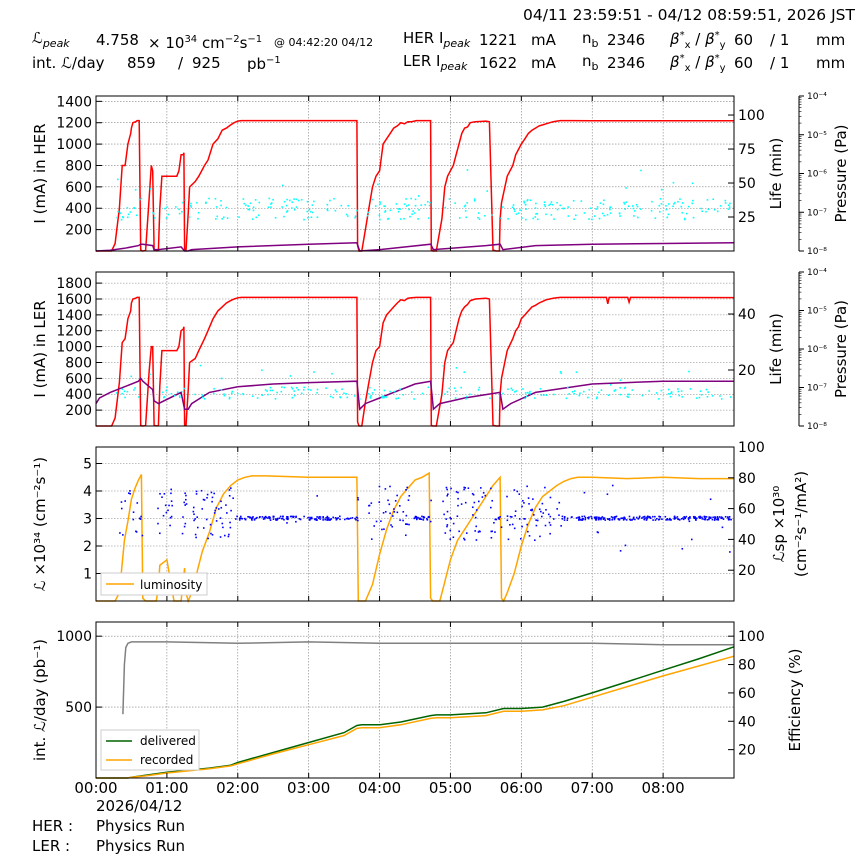 This screenshot has width=864, height=864. Describe the element at coordinates (543, 63) in the screenshot. I see `ler-peak-unit: mA` at that location.